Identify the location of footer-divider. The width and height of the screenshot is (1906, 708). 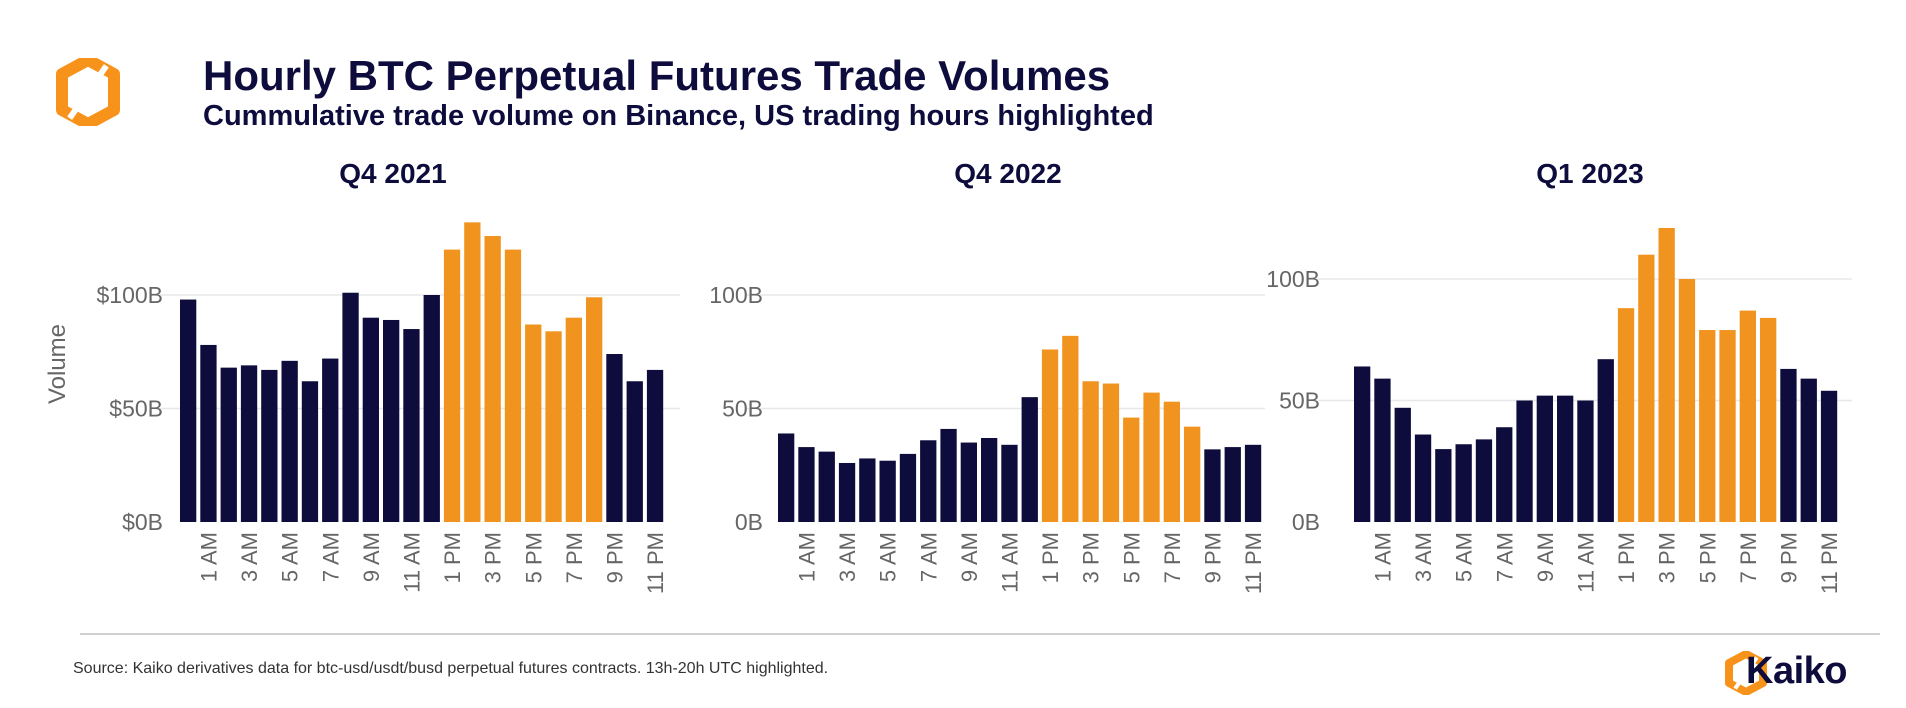
(980, 634).